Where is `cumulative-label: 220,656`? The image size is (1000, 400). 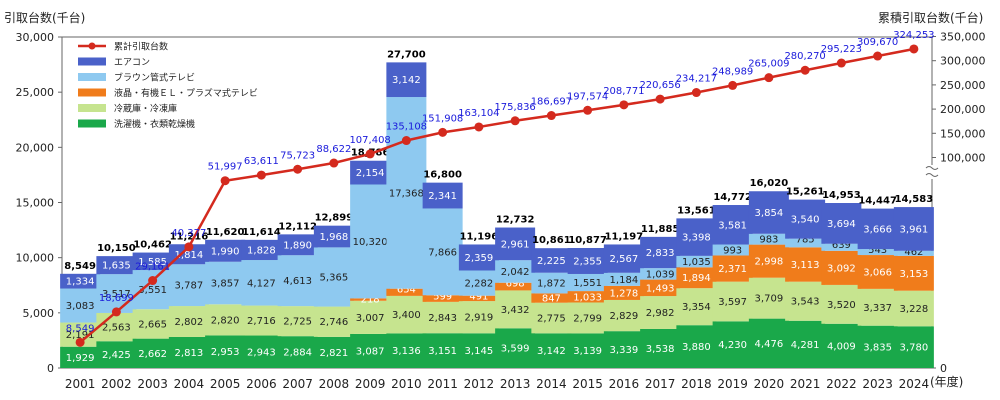
cumulative-label: 220,656 is located at coordinates (659, 85).